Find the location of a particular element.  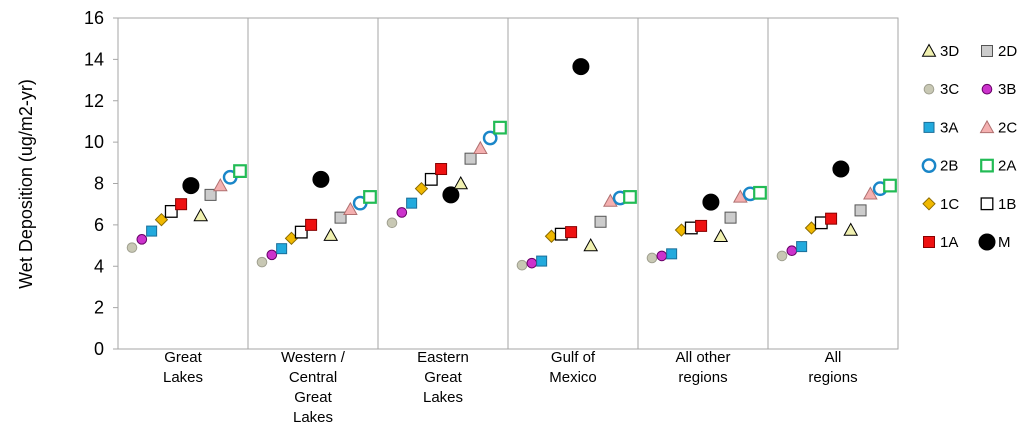

y-tick-label: 4 is located at coordinates (99, 266).